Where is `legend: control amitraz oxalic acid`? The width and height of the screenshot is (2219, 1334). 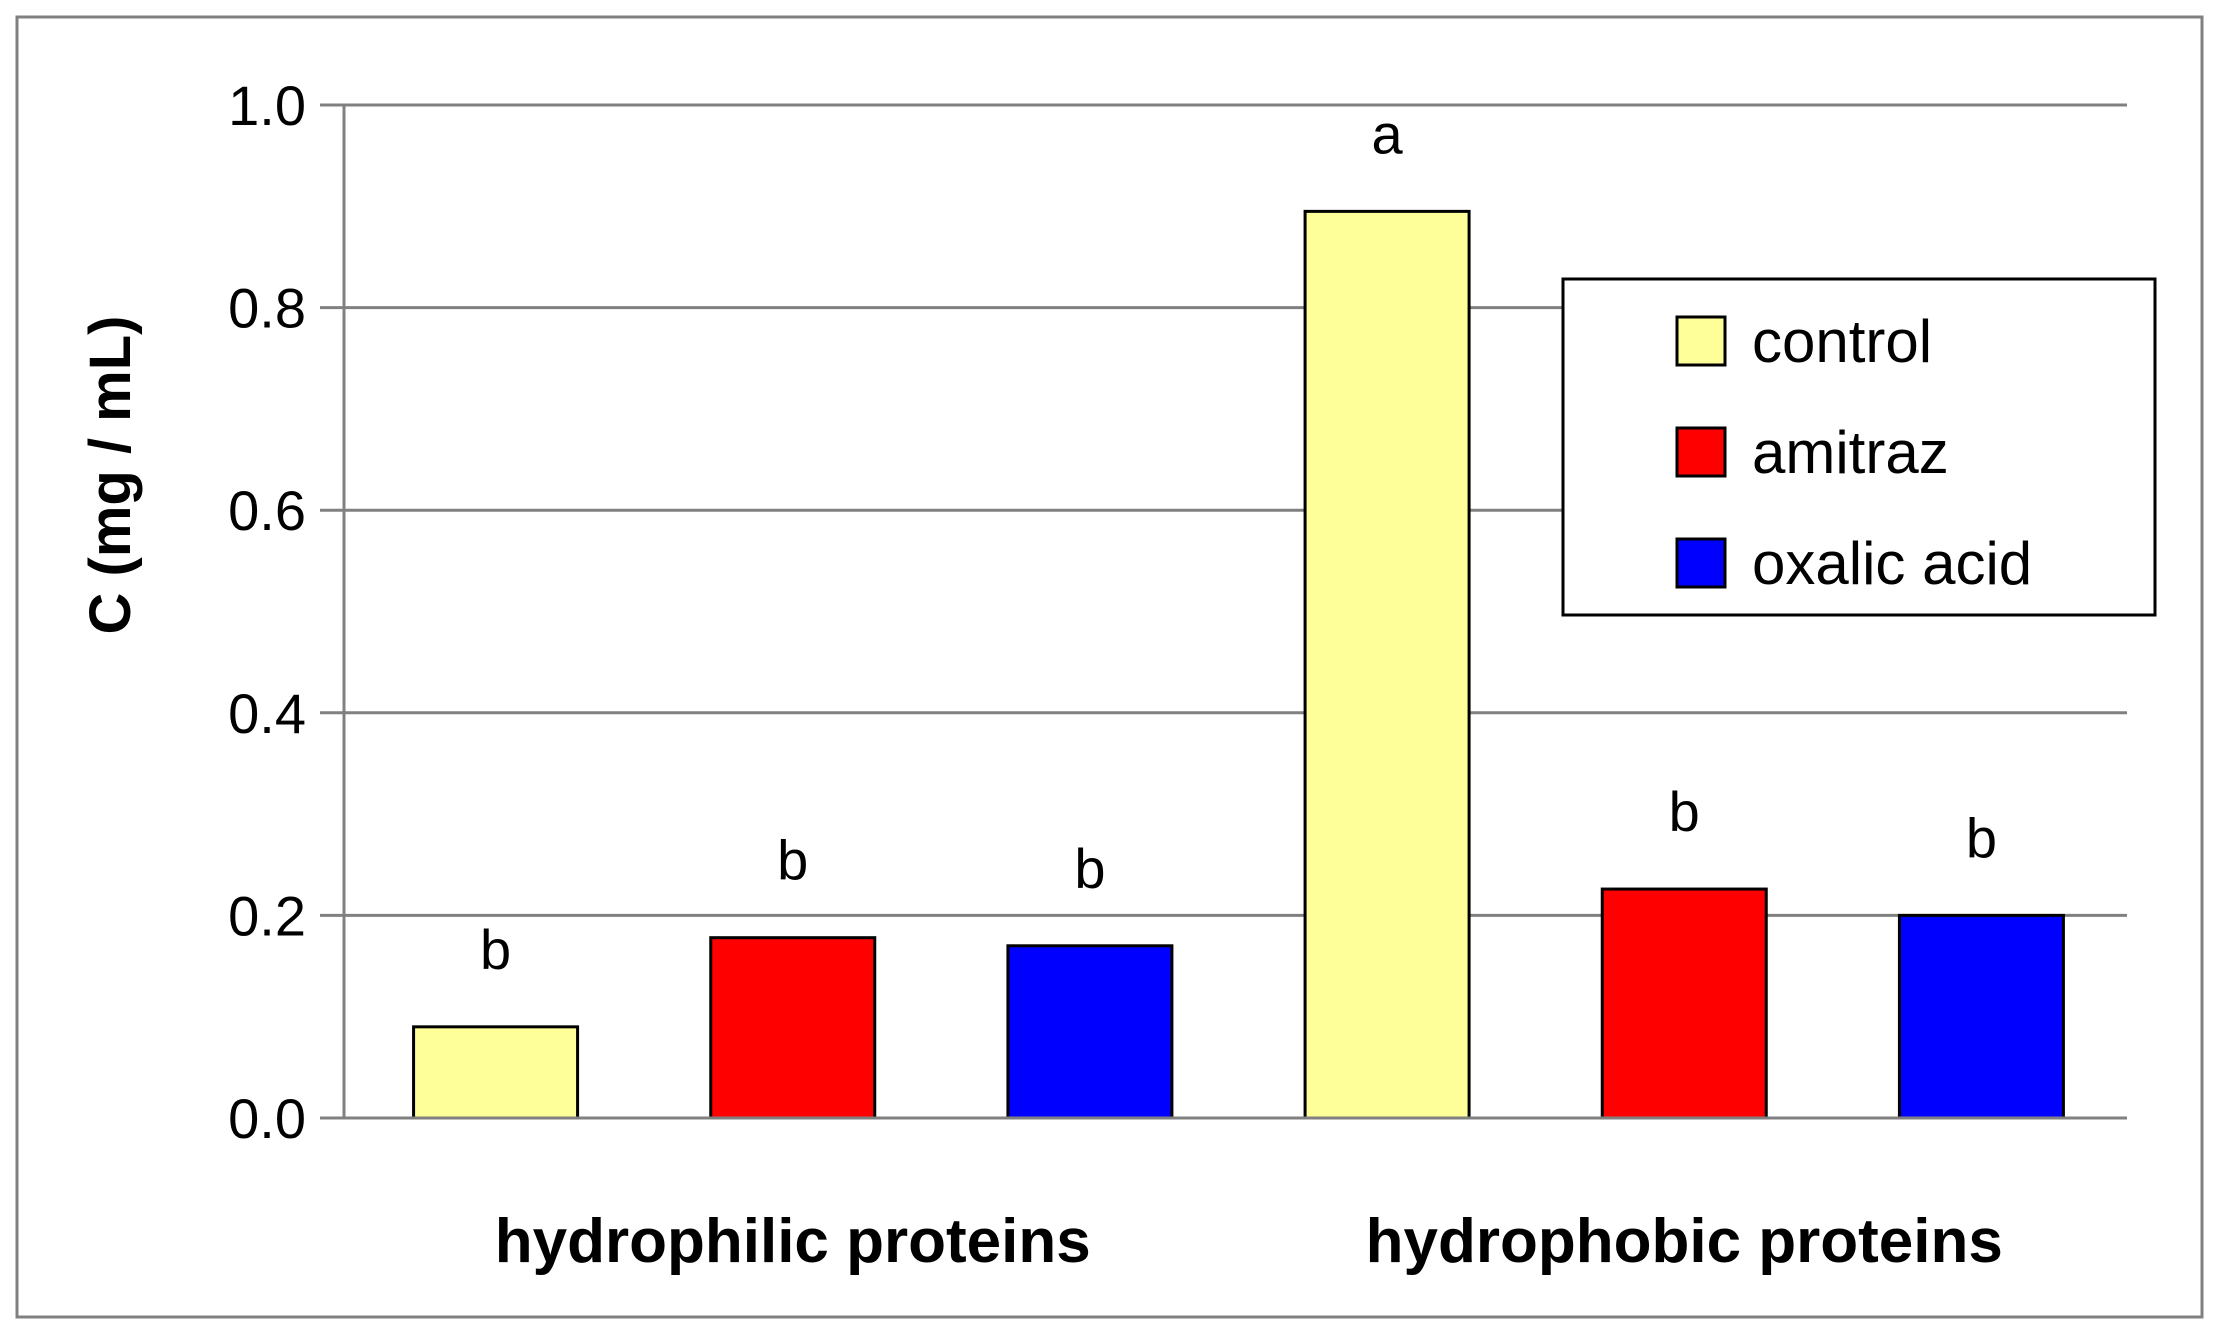 legend: control amitraz oxalic acid is located at coordinates (1859, 447).